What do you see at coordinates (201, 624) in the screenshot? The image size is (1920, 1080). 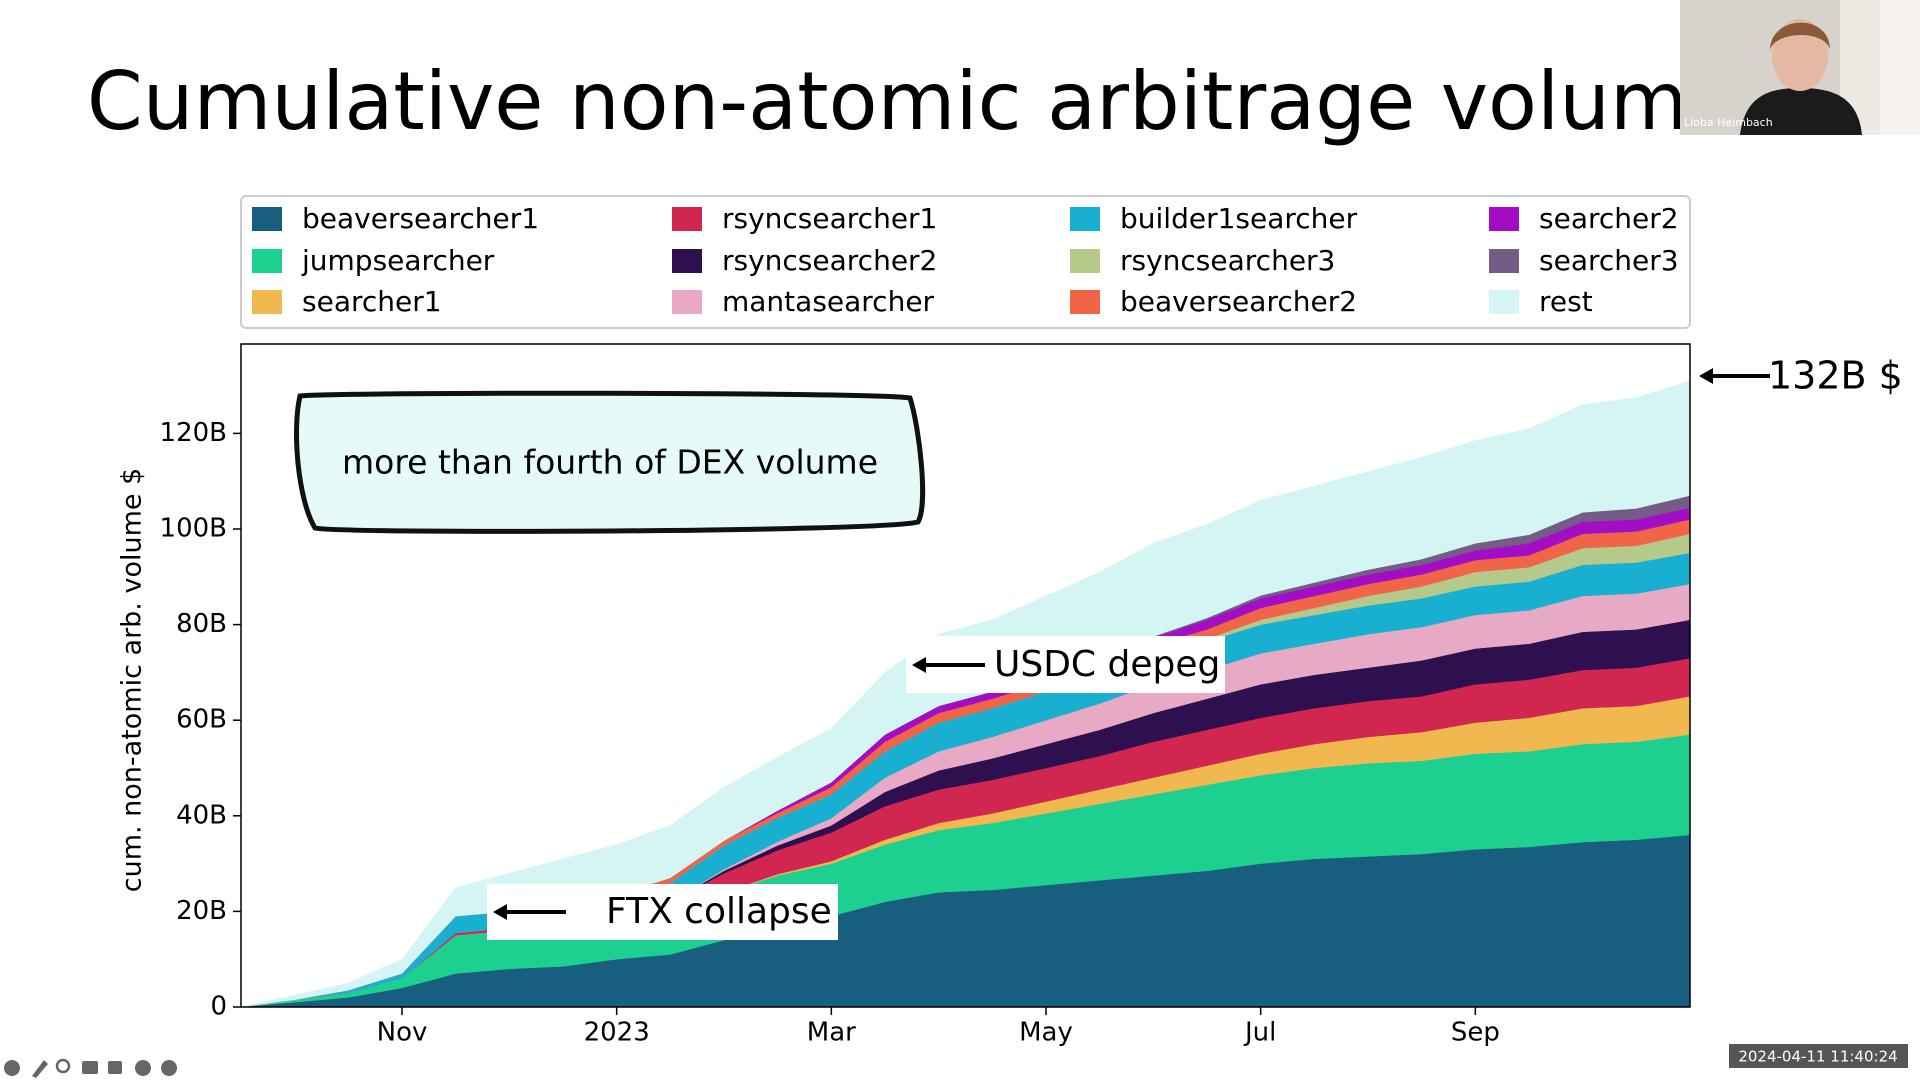 I see `y-tick-label: 80B` at bounding box center [201, 624].